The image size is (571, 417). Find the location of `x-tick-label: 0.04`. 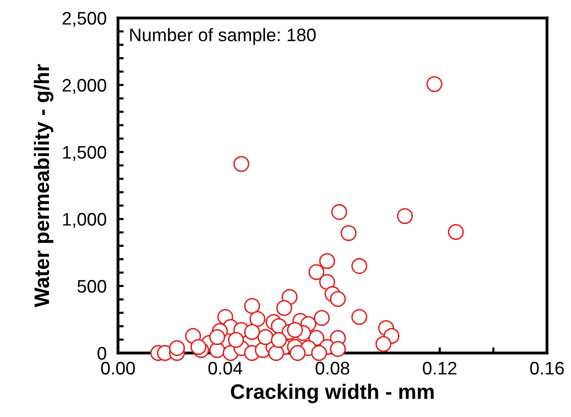

x-tick-label: 0.04 is located at coordinates (225, 368).